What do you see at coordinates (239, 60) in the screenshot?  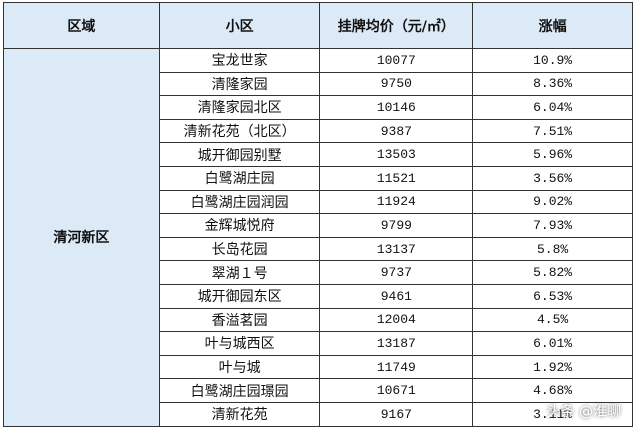 I see `community-cell: 宝龙世家` at bounding box center [239, 60].